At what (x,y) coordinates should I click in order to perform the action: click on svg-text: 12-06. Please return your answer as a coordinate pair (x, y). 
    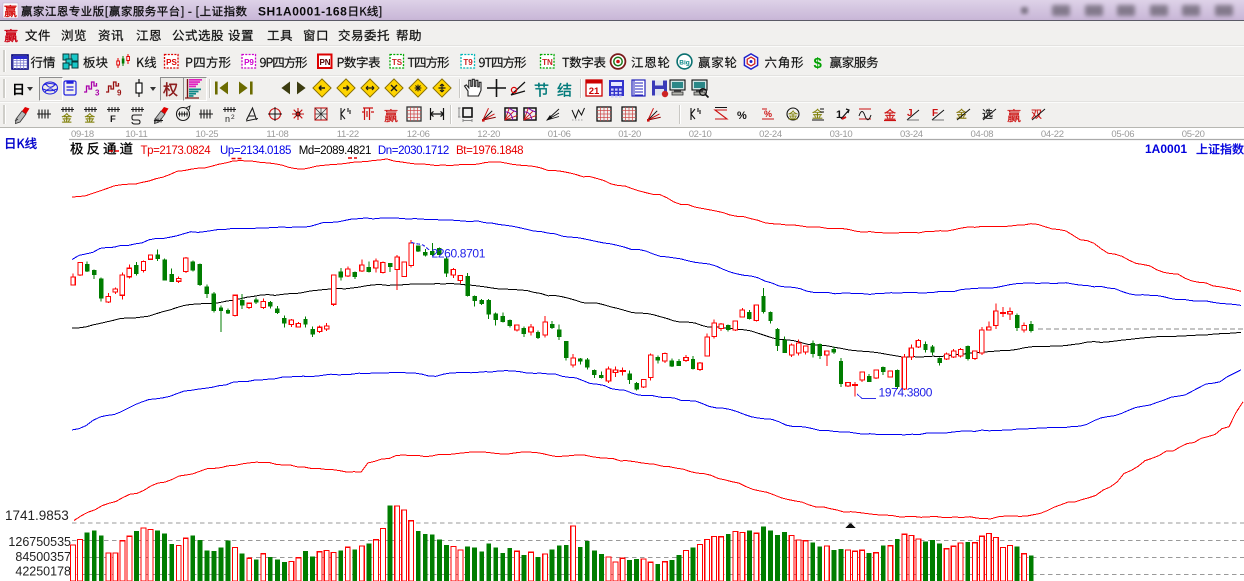
    Looking at the image, I should click on (418, 134).